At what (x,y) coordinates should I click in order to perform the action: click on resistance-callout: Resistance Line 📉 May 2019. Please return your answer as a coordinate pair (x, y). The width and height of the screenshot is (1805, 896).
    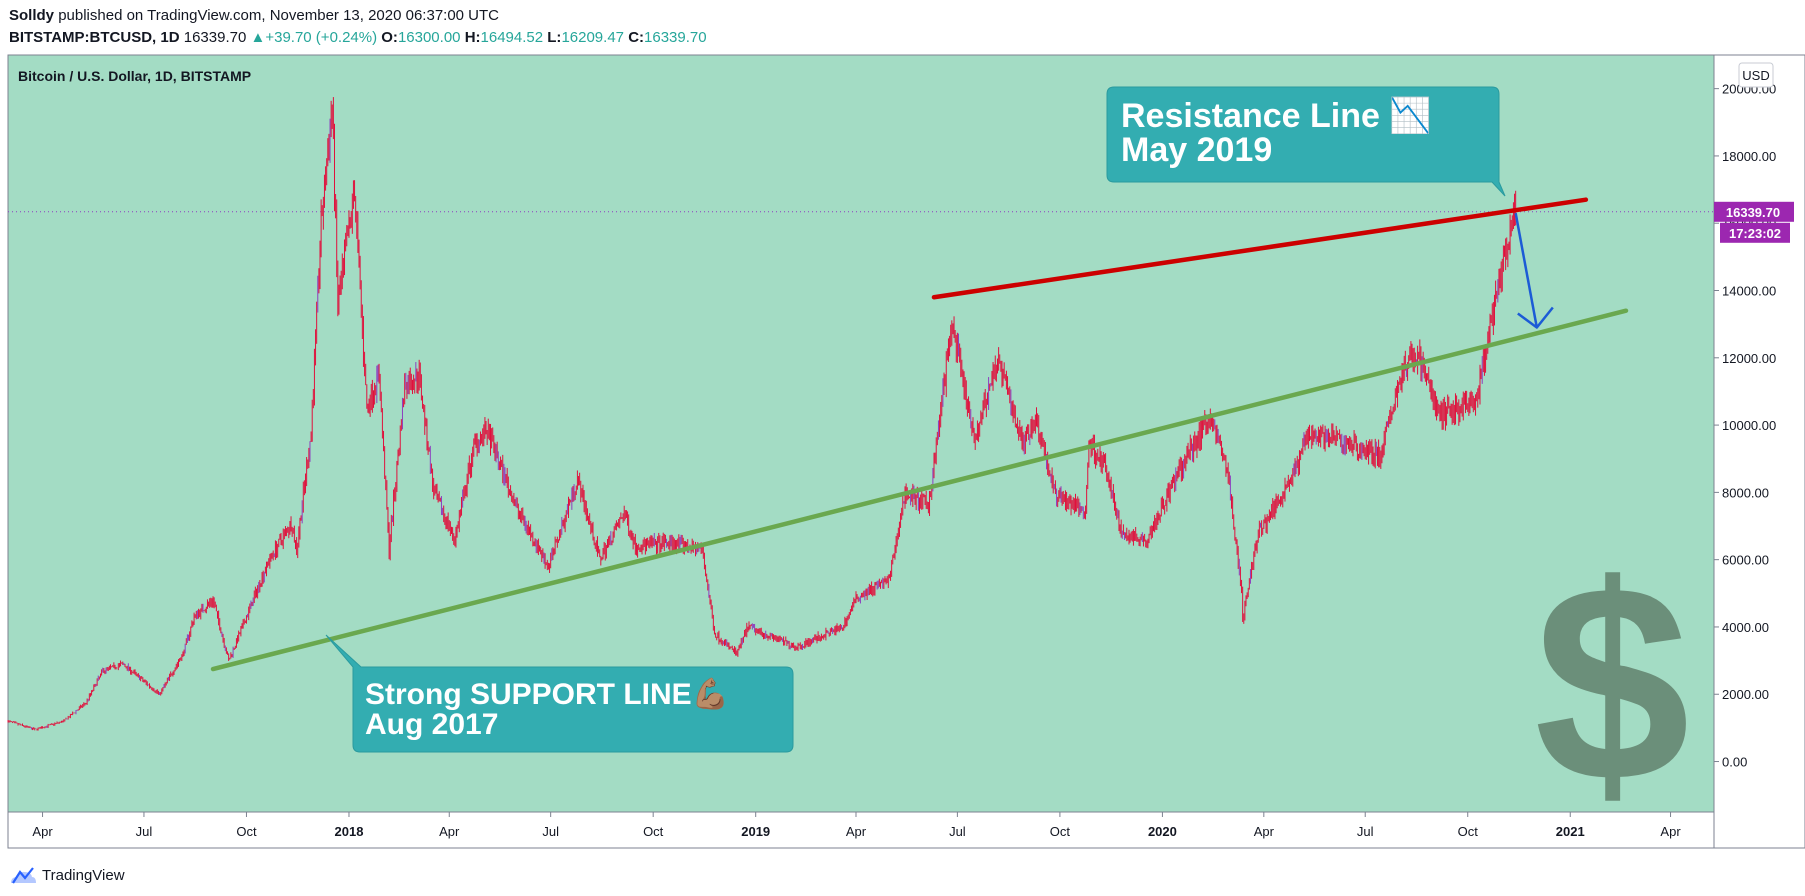
    Looking at the image, I should click on (1306, 141).